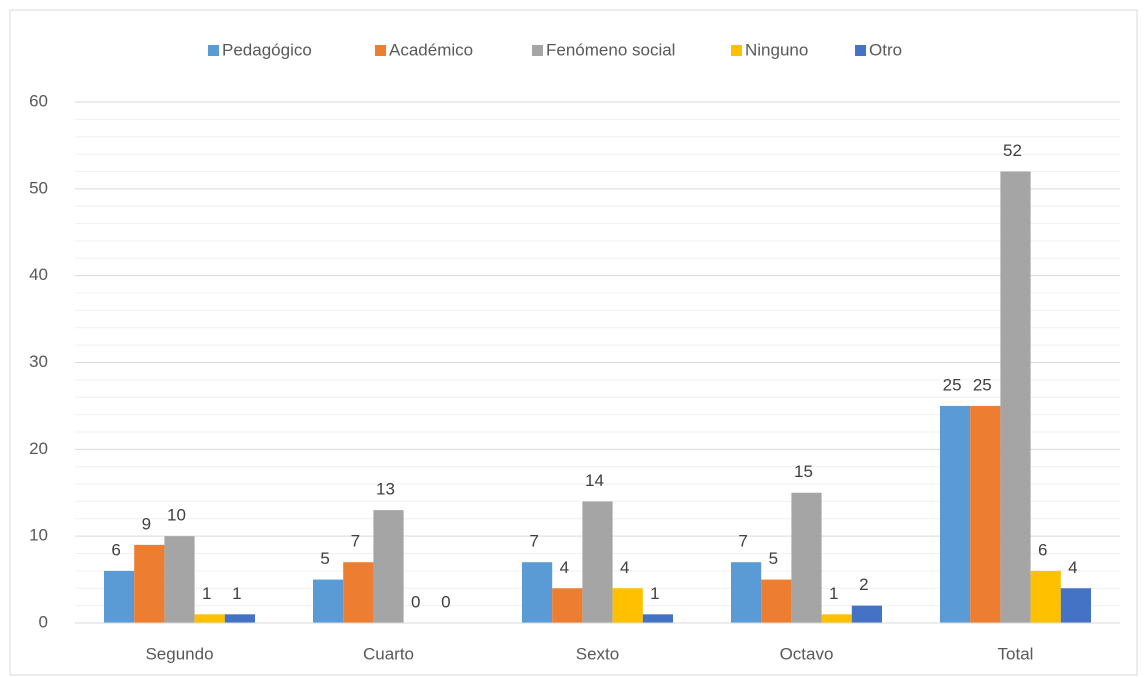 The width and height of the screenshot is (1148, 677). Describe the element at coordinates (431, 49) in the screenshot. I see `legend-label: Académico` at that location.